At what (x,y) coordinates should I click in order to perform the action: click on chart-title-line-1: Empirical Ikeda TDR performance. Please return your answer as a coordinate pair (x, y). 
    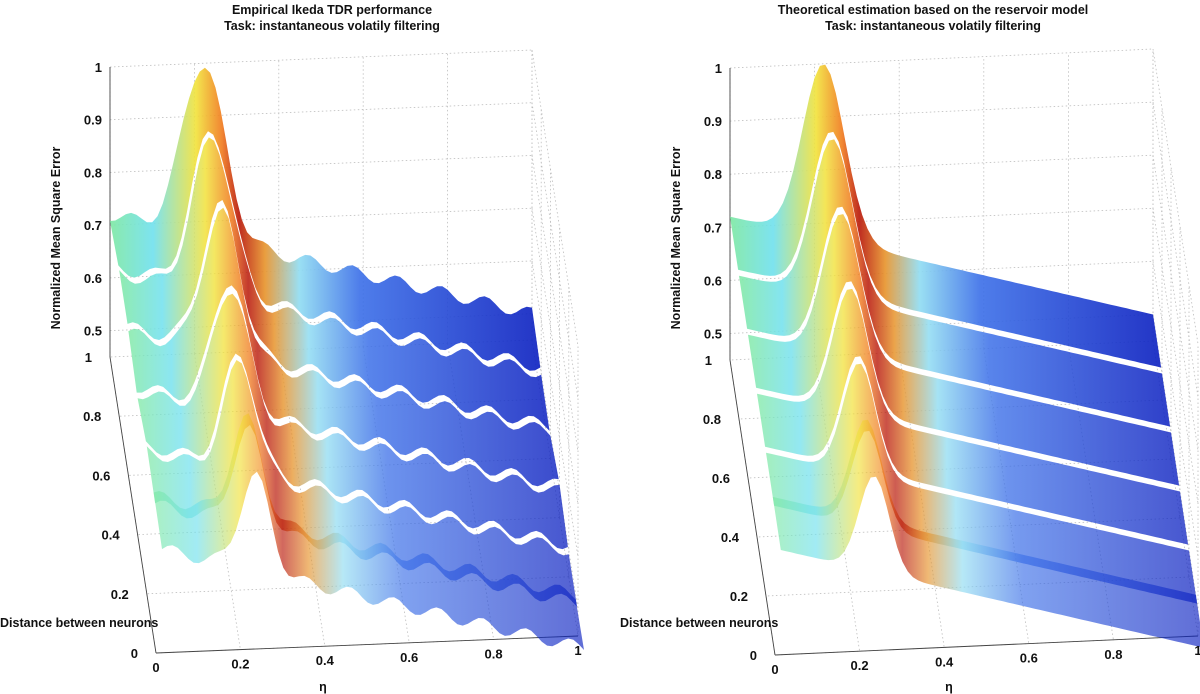
    Looking at the image, I should click on (332, 10).